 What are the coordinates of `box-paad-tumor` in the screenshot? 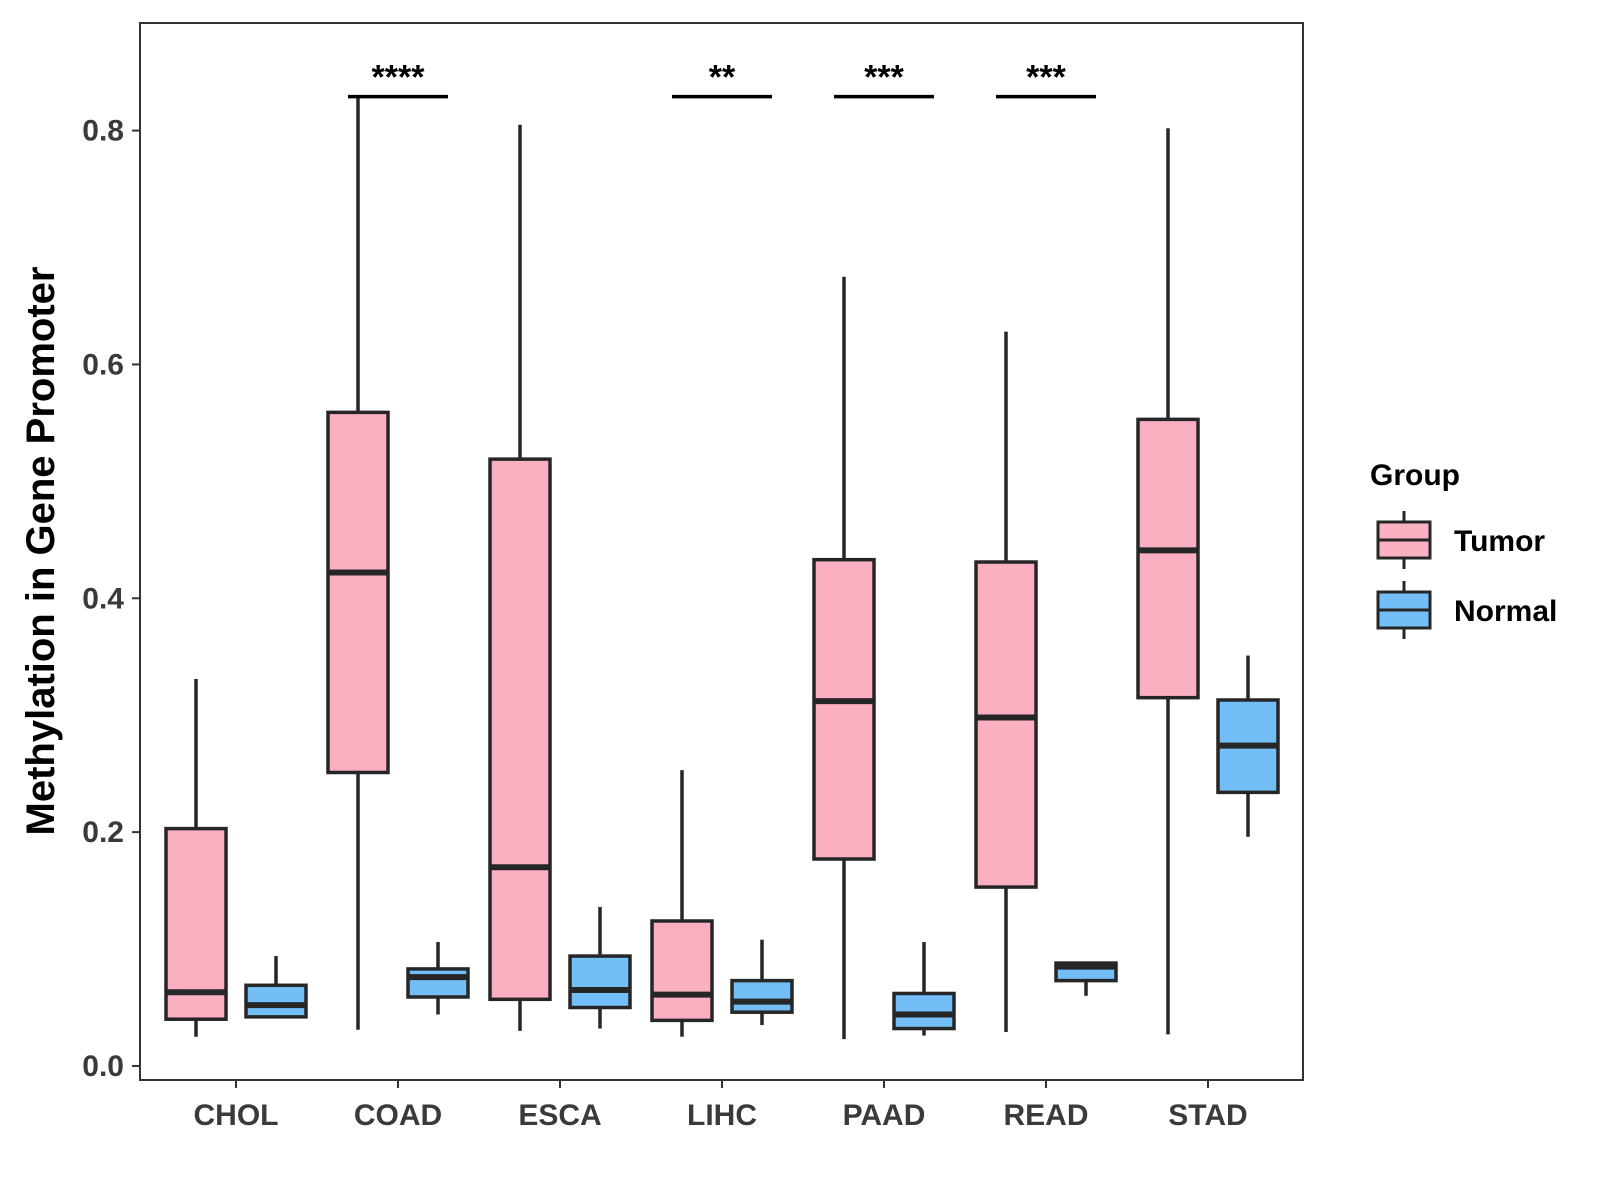 It's located at (844, 658).